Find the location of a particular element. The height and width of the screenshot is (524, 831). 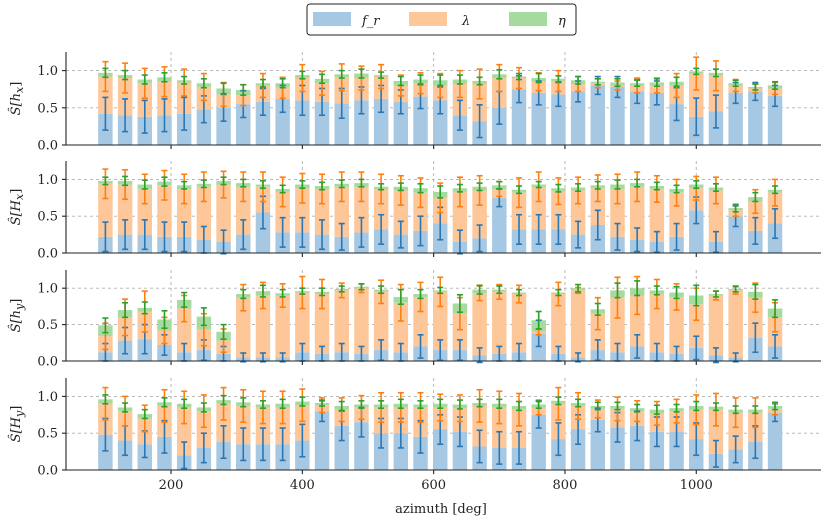

y-axis-label-2: Ŝ[Hx] is located at coordinates (16, 207).